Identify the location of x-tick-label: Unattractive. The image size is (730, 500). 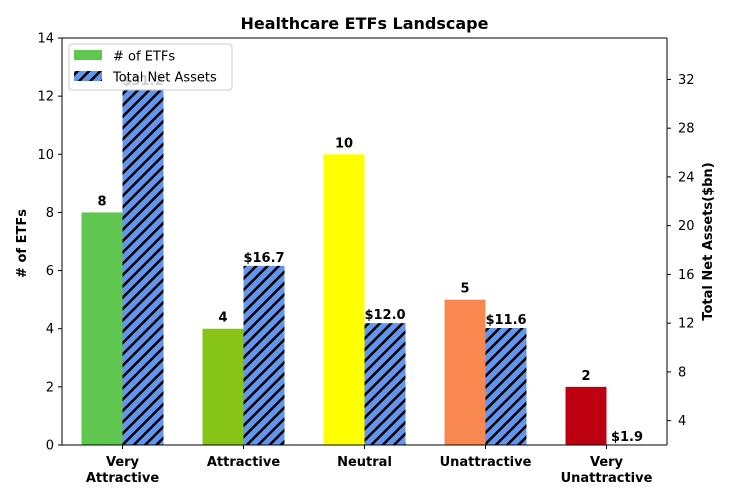
(486, 462).